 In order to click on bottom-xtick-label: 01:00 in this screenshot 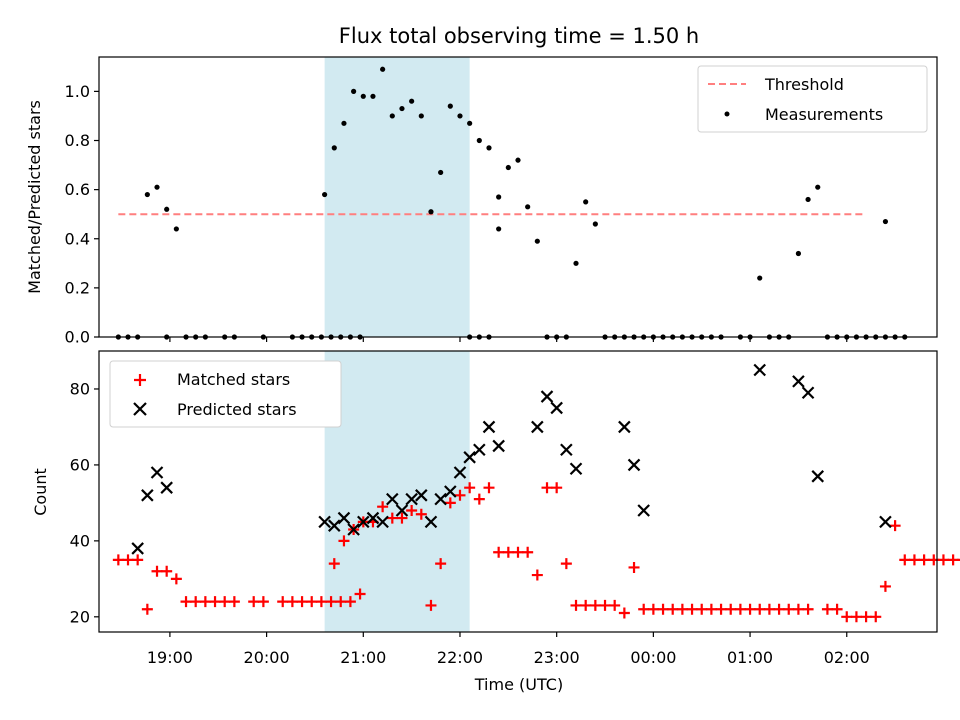, I will do `click(750, 657)`.